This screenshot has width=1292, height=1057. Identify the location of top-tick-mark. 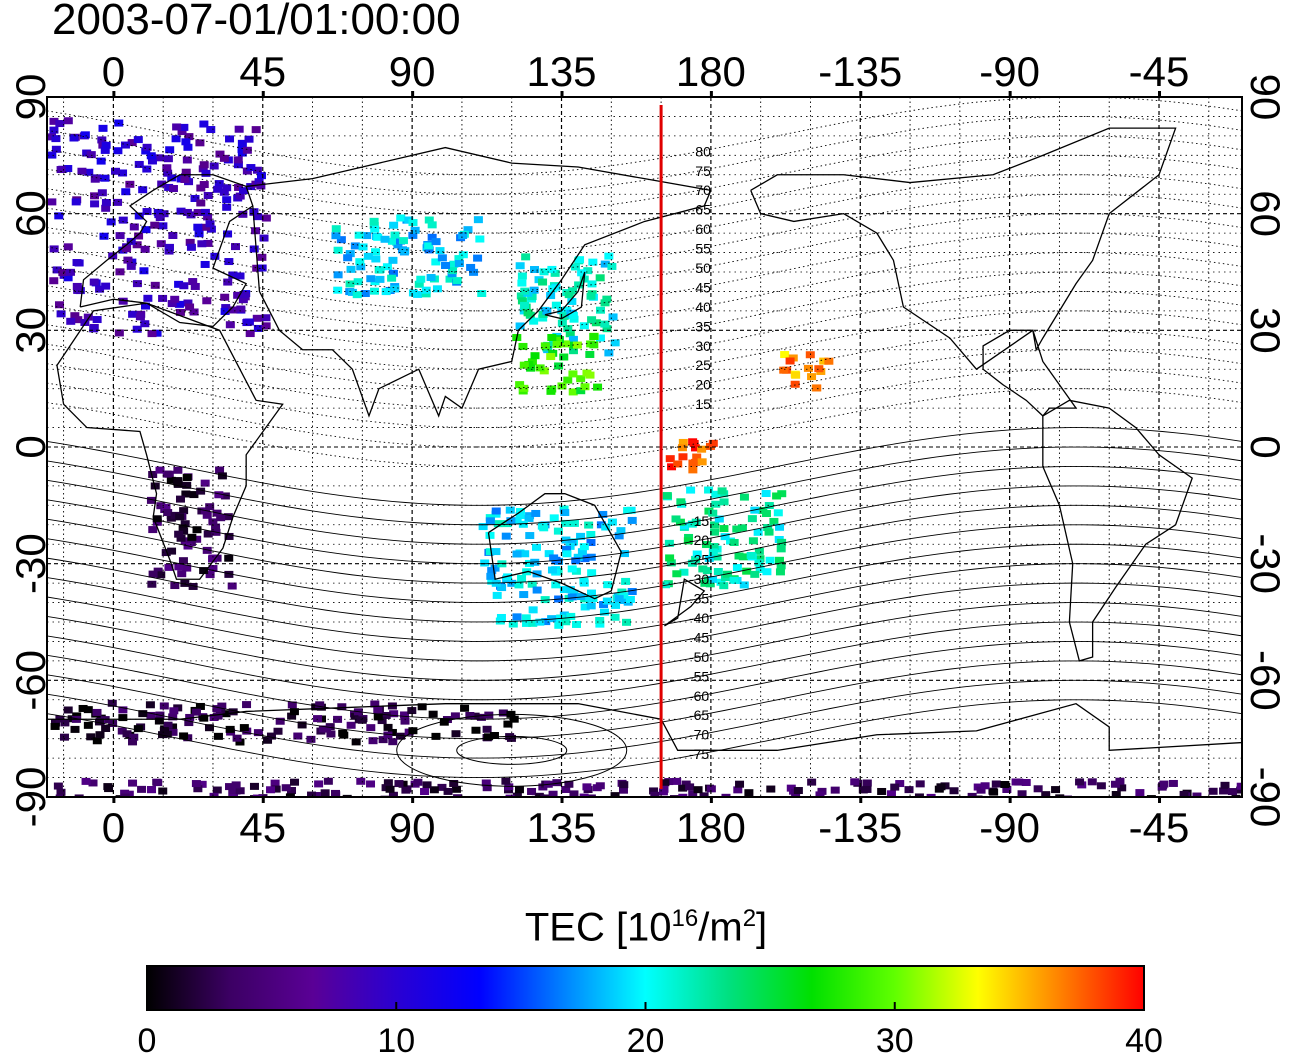
(562, 94).